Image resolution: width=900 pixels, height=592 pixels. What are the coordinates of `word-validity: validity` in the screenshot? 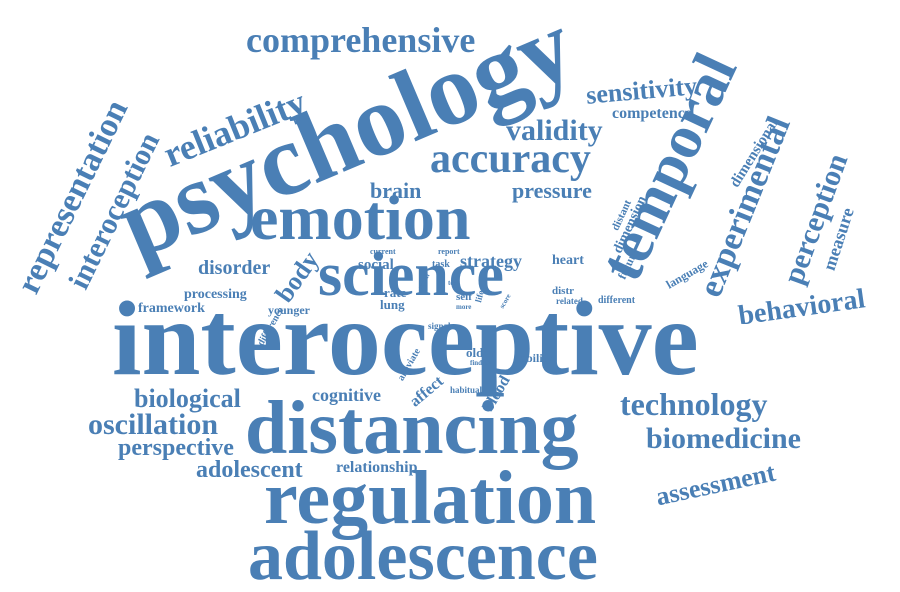 It's located at (554, 130).